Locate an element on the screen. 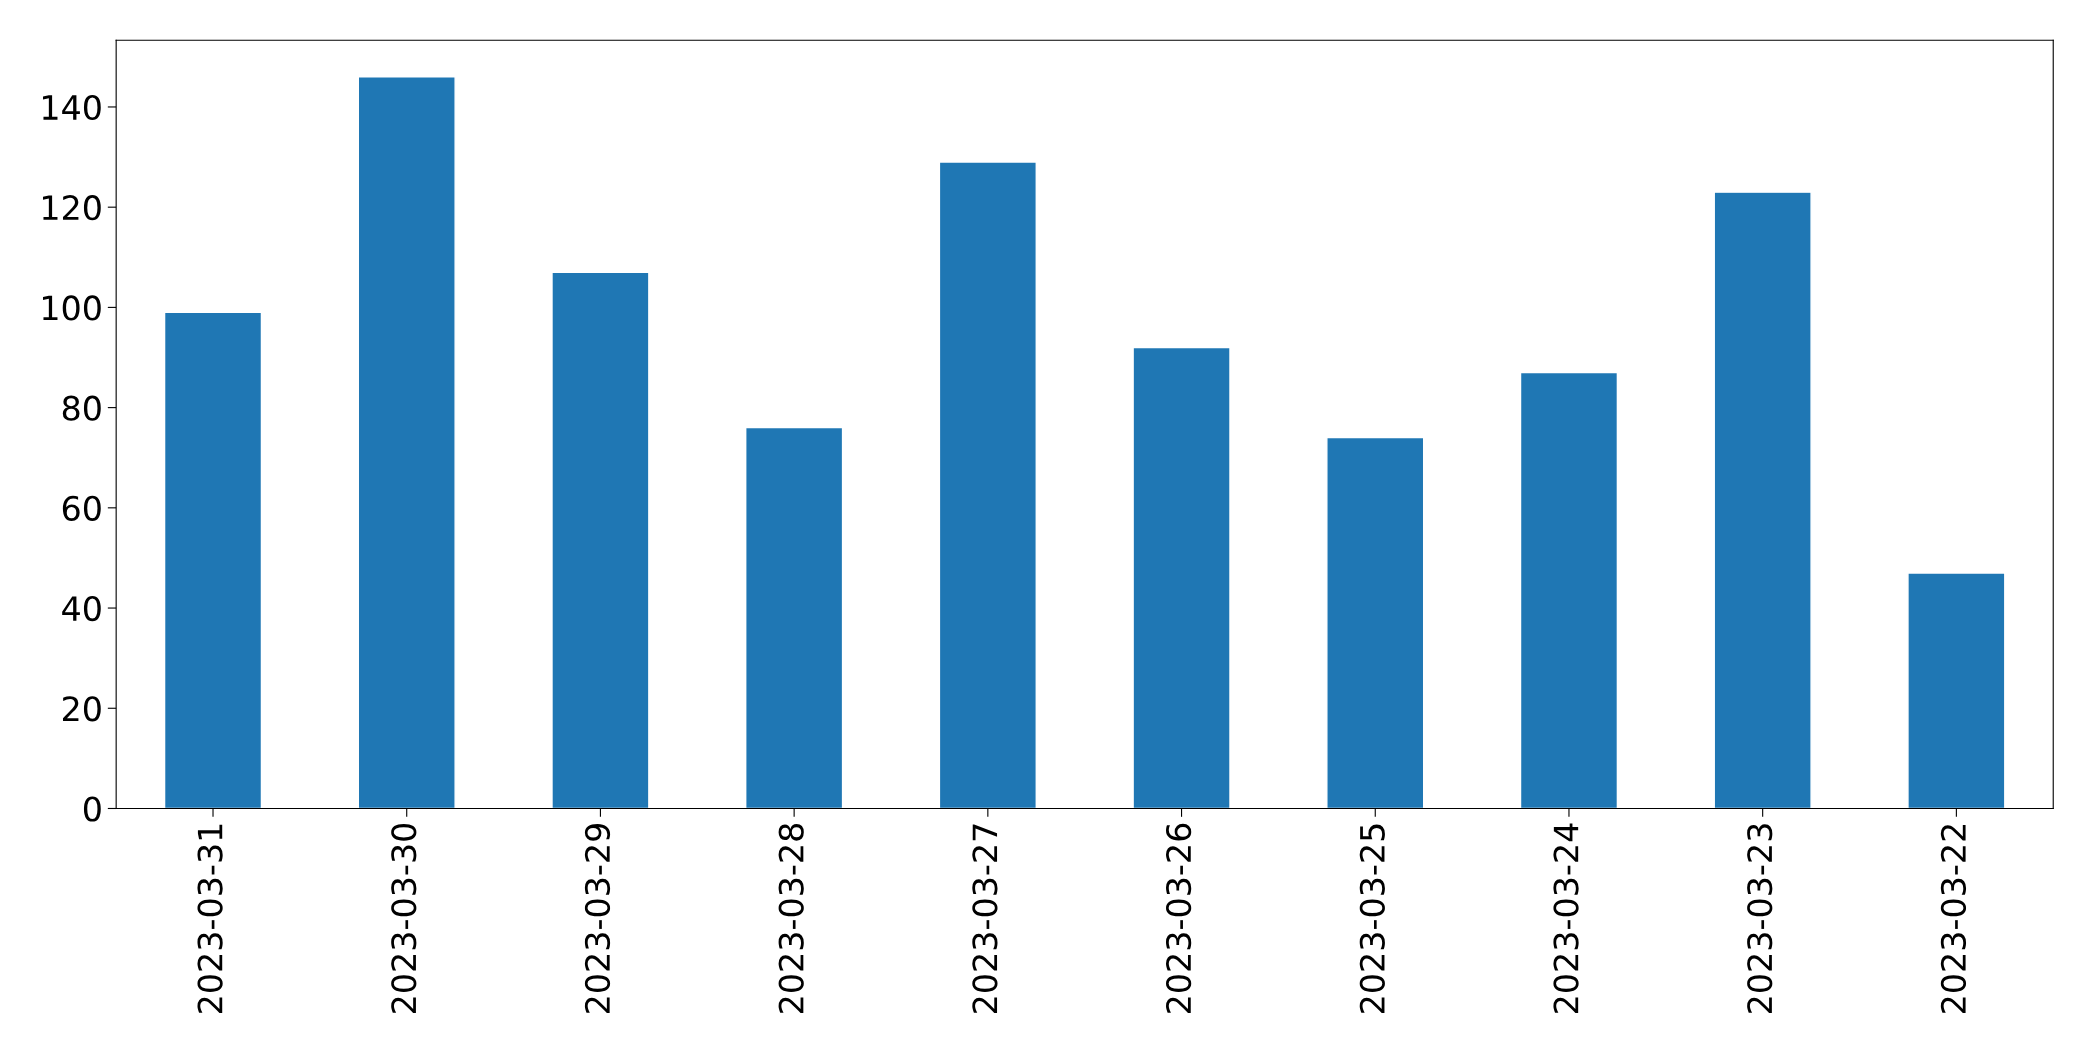  x-tick-label: 2023-03-29 is located at coordinates (597, 918).